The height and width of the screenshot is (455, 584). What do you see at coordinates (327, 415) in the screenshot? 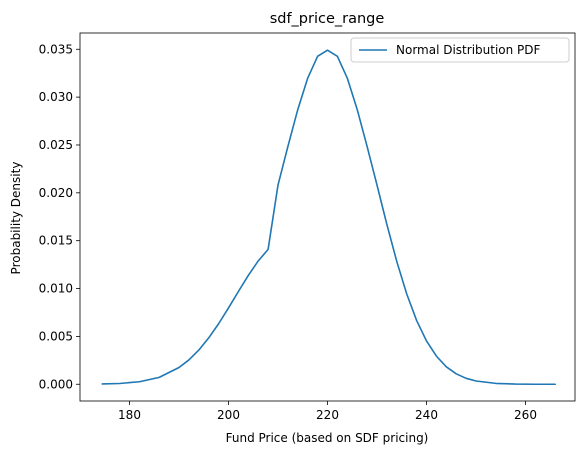
I see `x-tick-label: 220` at bounding box center [327, 415].